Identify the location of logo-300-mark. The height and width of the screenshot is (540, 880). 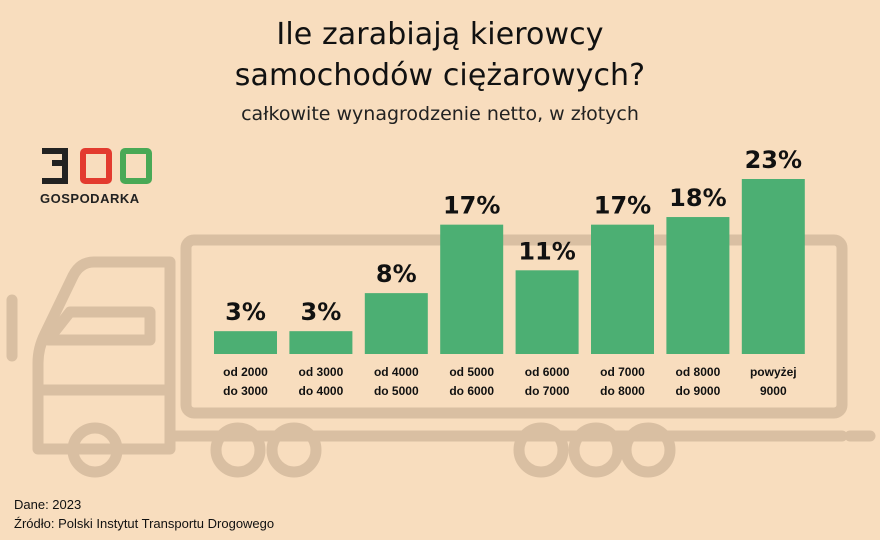
(97, 166).